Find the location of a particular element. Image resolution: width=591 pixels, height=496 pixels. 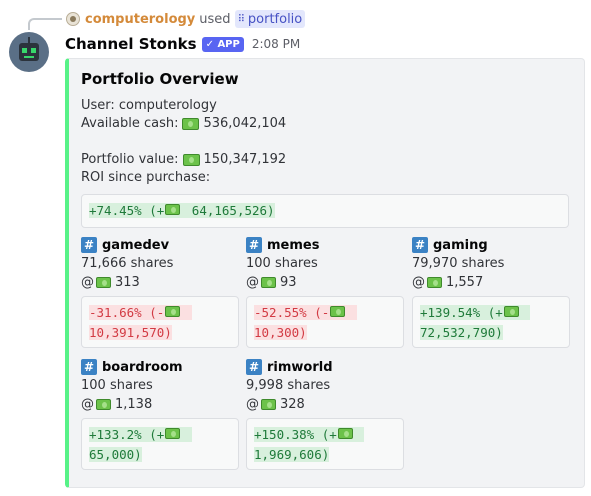

price-value: 313 is located at coordinates (127, 282).